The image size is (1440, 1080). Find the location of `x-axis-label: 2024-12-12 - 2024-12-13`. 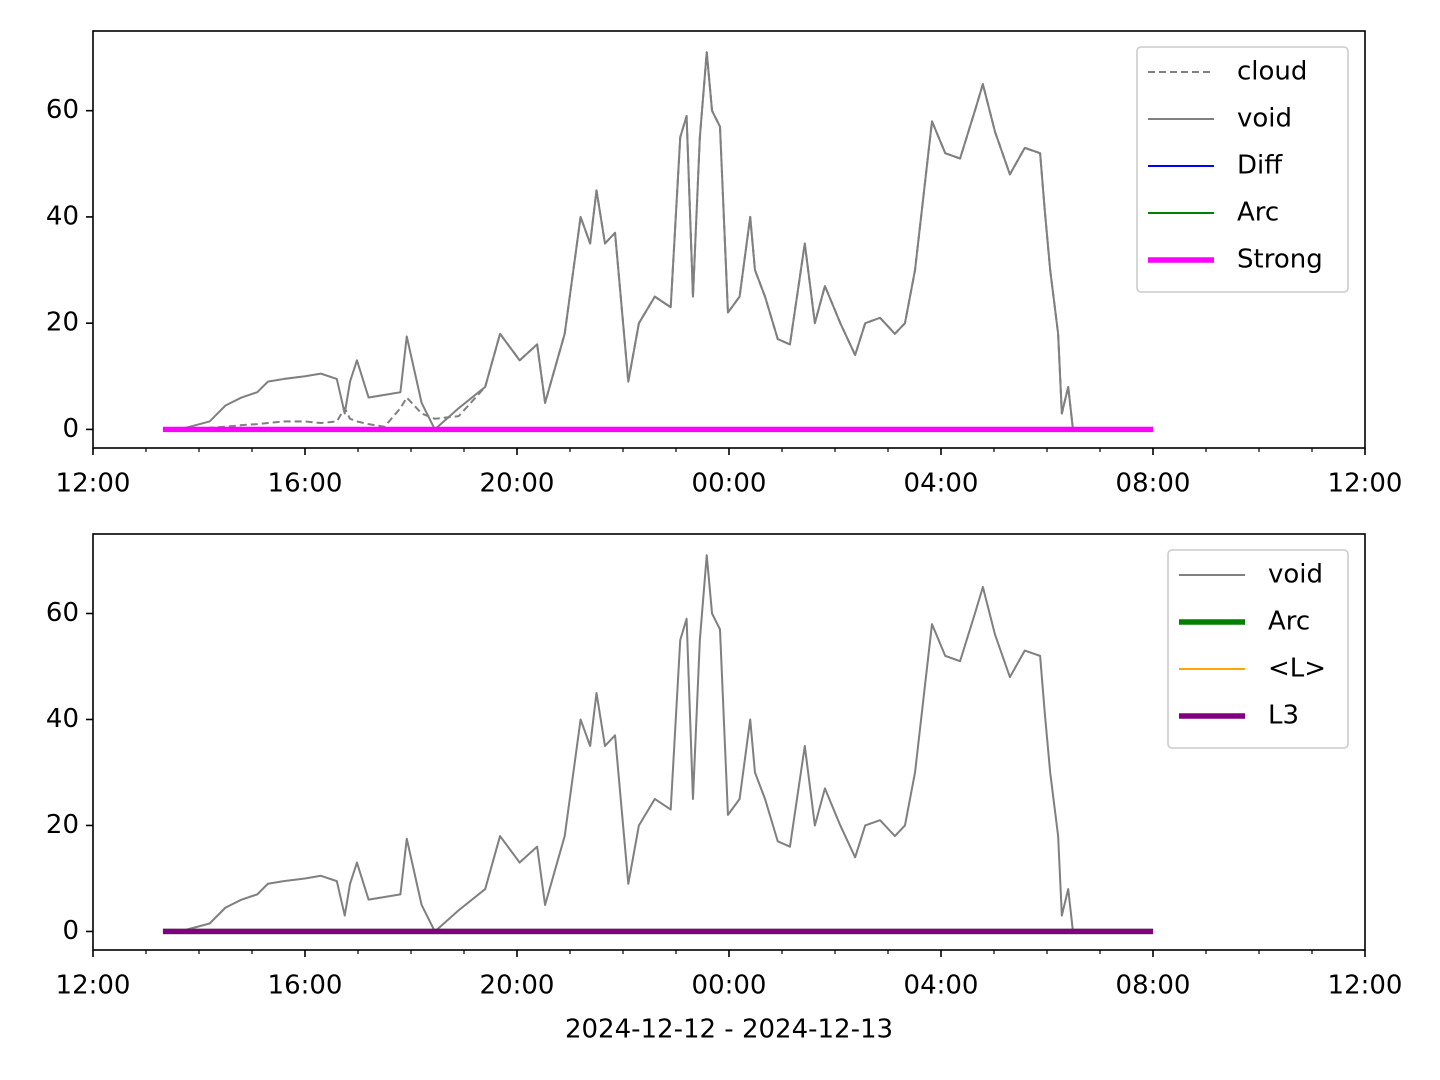

x-axis-label: 2024-12-12 - 2024-12-13 is located at coordinates (729, 1030).